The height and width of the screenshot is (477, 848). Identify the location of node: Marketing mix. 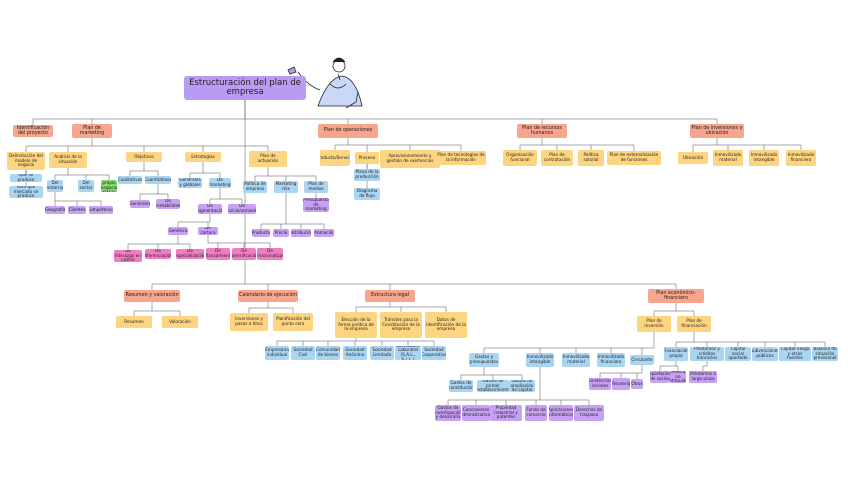
(286, 187).